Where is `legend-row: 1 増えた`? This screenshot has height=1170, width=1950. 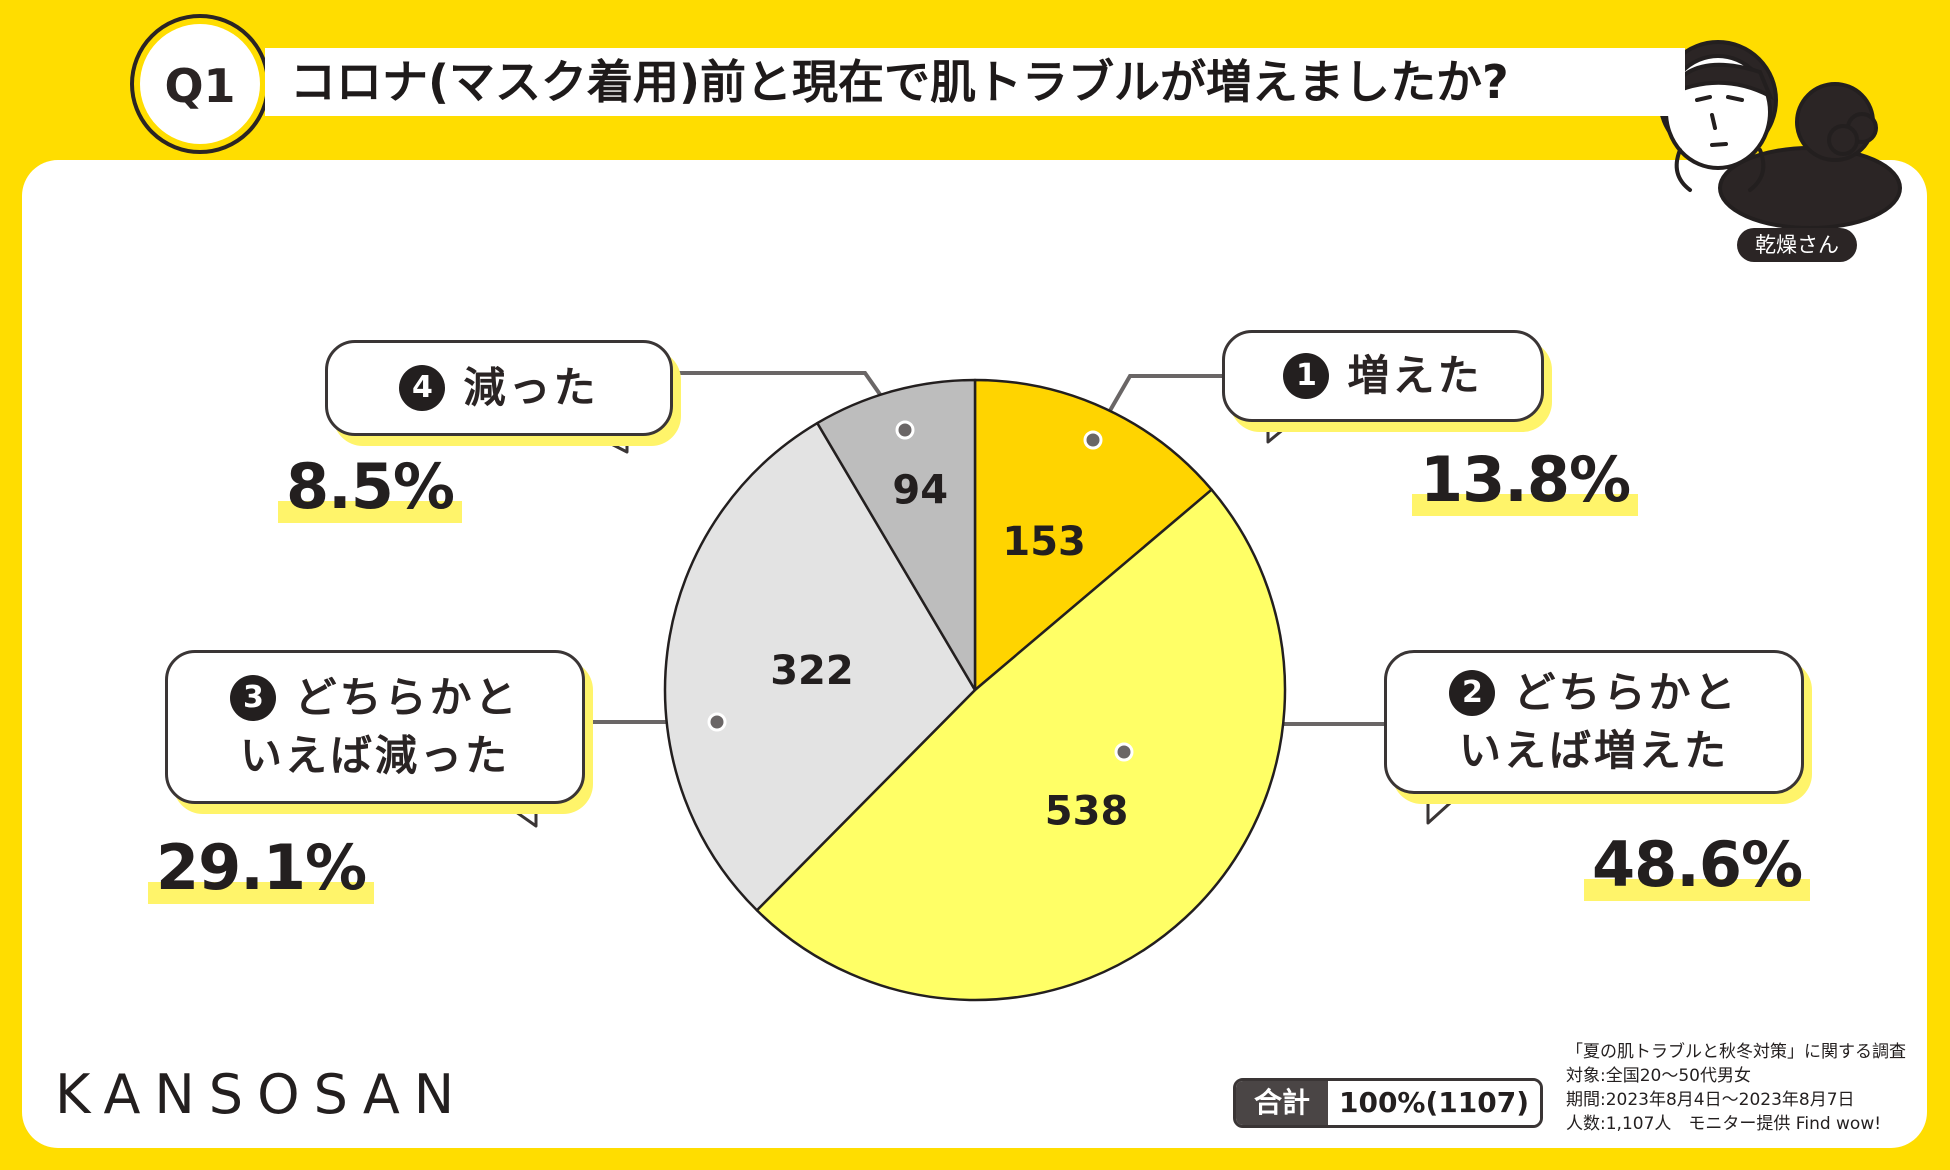
legend-row: 1 増えた is located at coordinates (1382, 376).